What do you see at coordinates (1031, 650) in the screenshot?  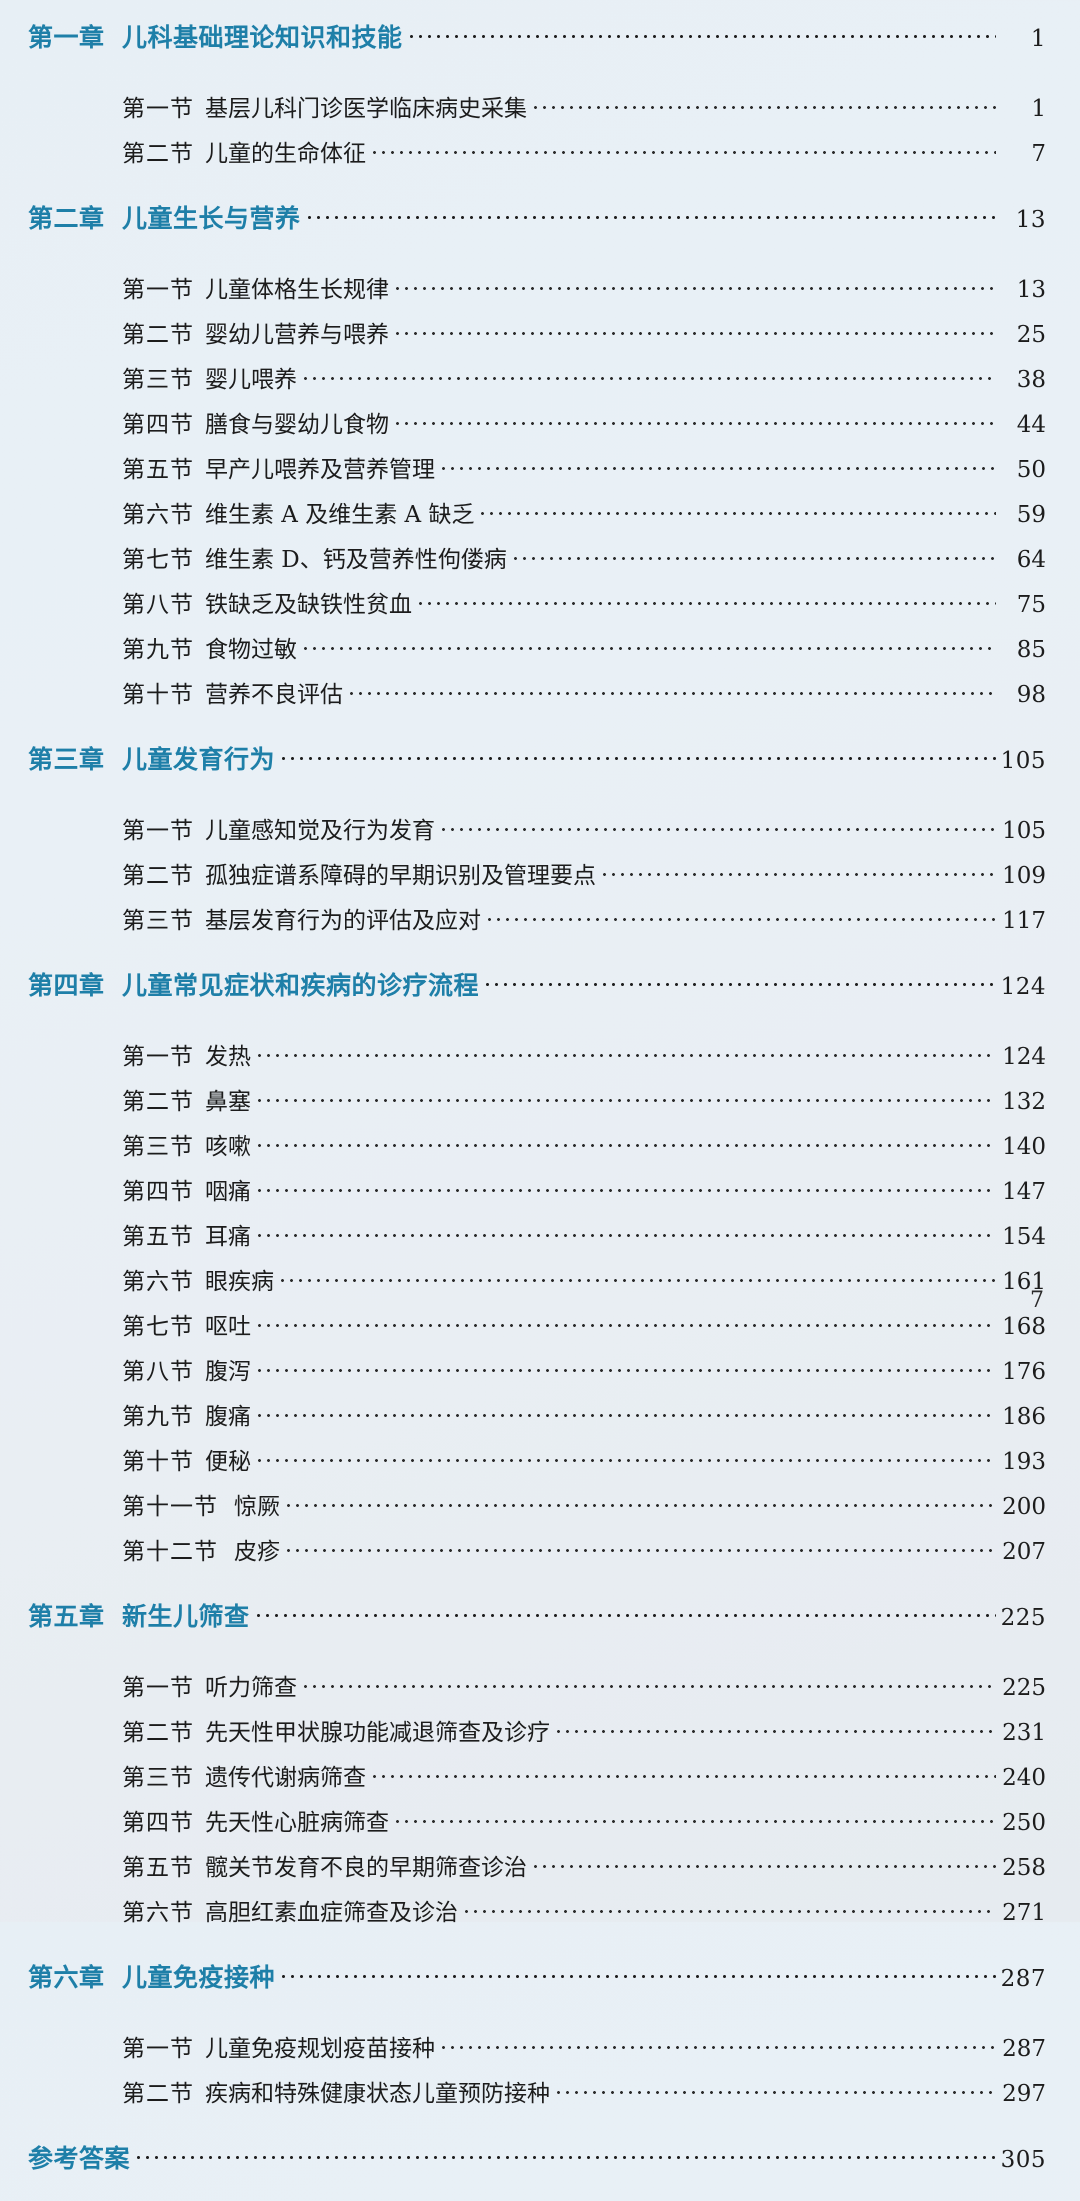 I see `page-number: 85` at bounding box center [1031, 650].